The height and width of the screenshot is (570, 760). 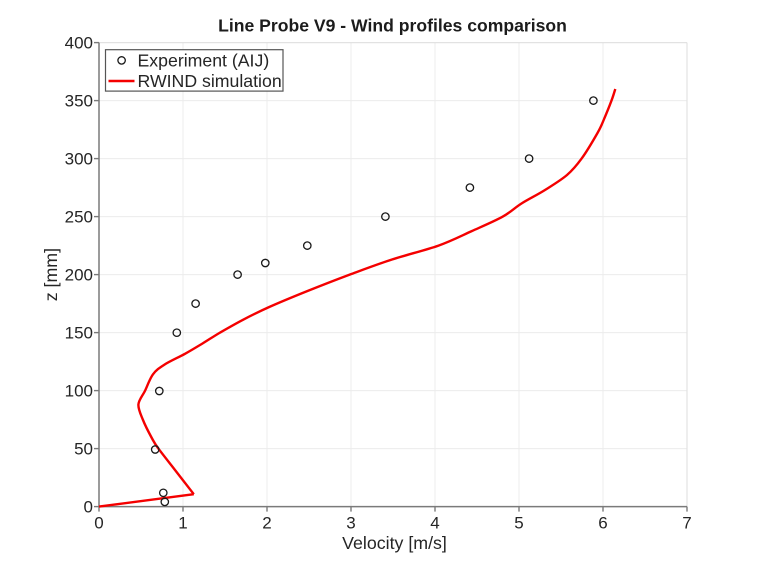 What do you see at coordinates (518, 523) in the screenshot?
I see `svg-text: 5` at bounding box center [518, 523].